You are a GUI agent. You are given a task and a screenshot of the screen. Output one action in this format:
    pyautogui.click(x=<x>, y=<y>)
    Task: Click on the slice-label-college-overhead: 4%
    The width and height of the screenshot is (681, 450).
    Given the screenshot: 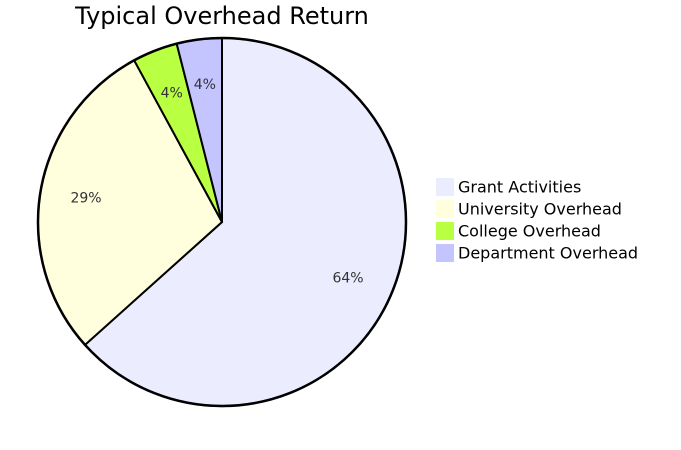 What is the action you would take?
    pyautogui.click(x=172, y=94)
    